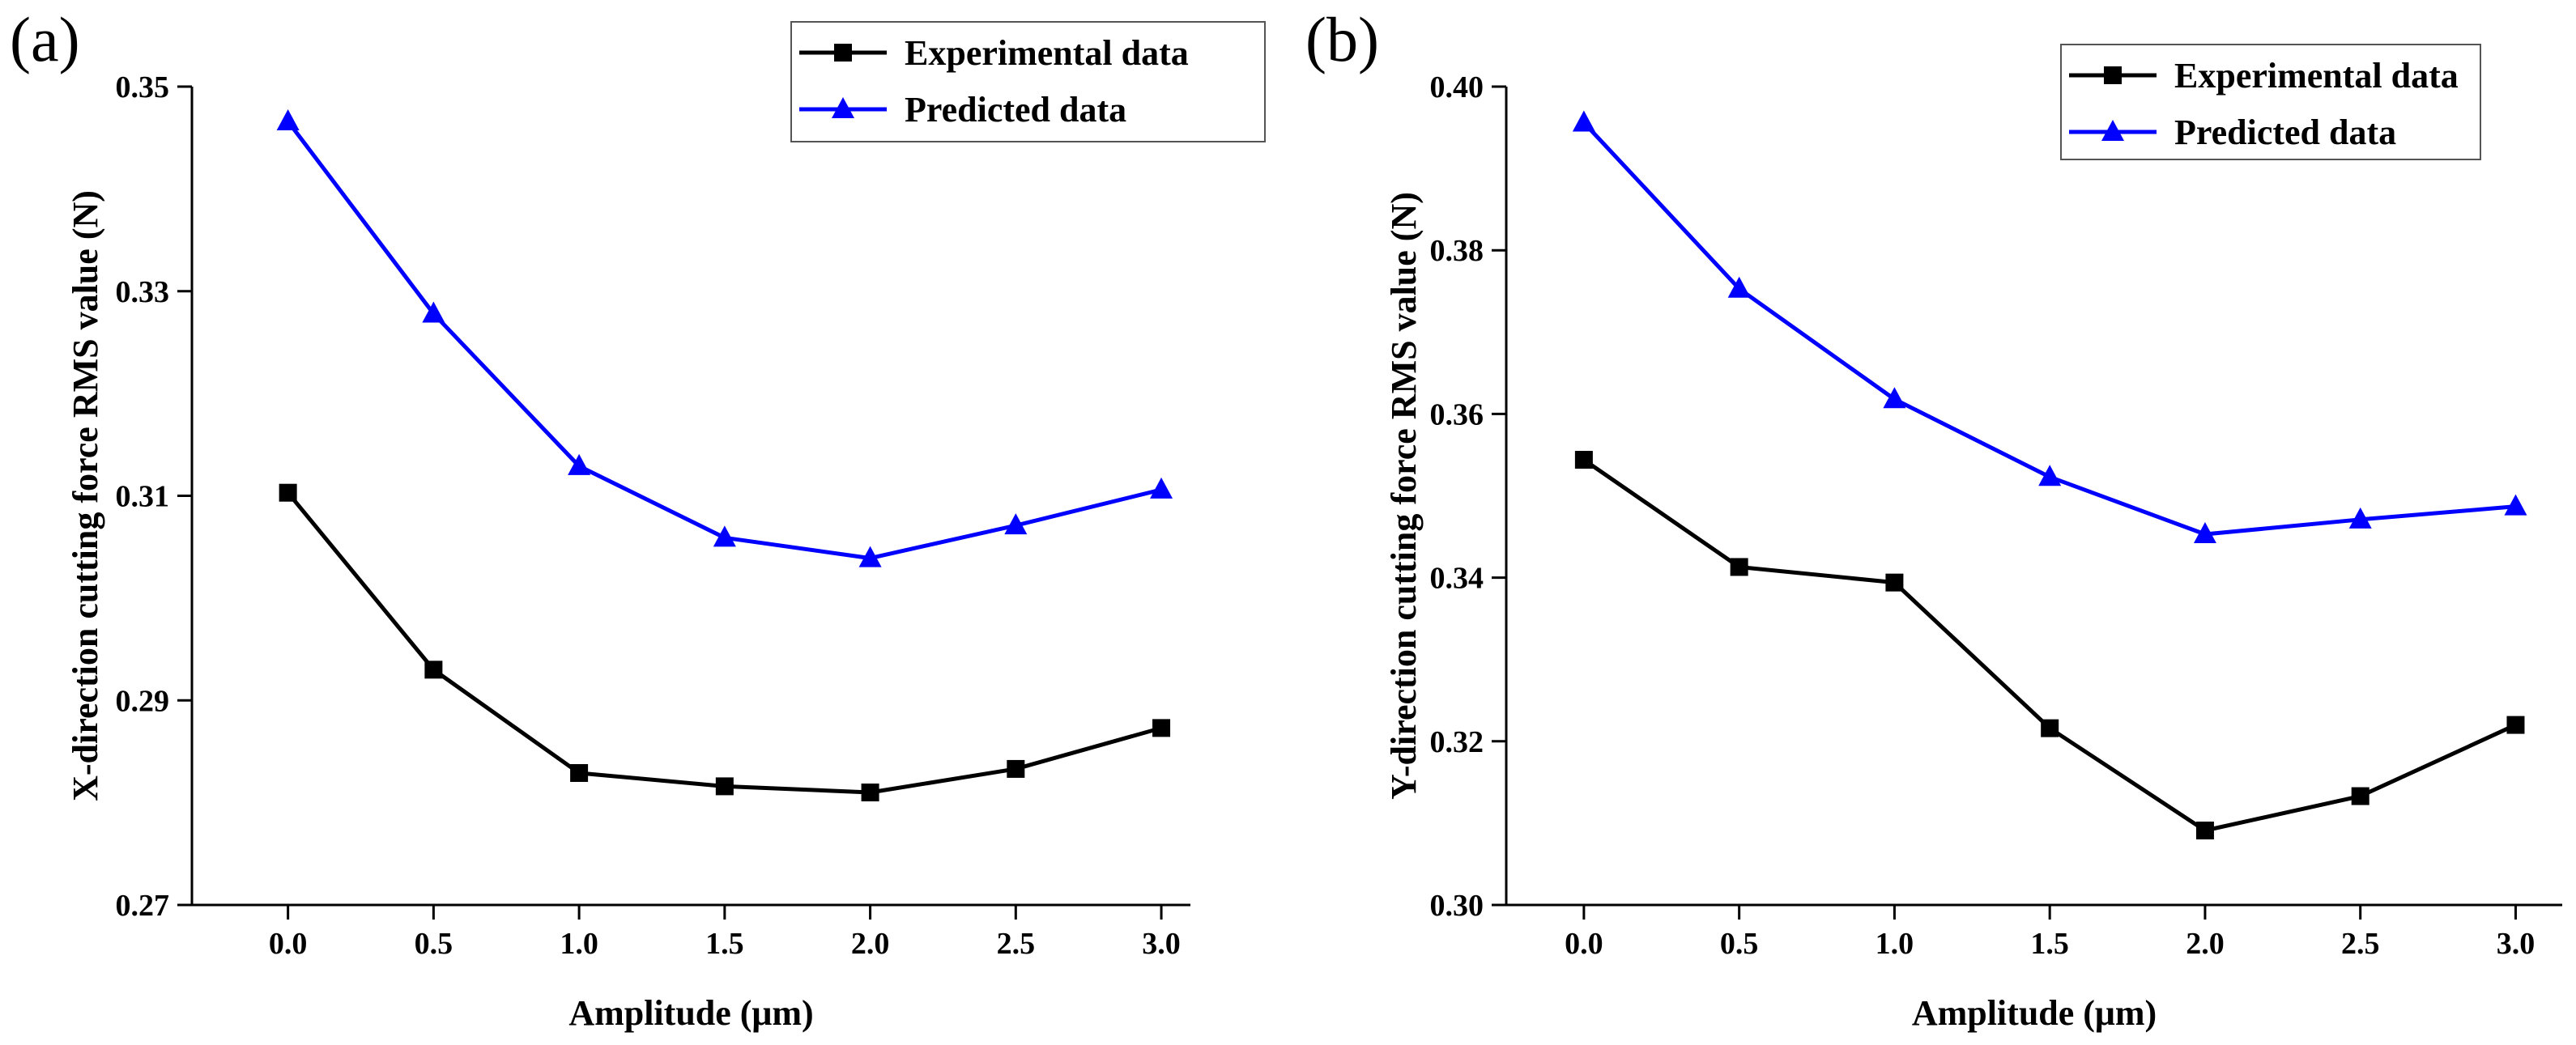  What do you see at coordinates (1457, 742) in the screenshot?
I see `y-tick-label: 0.32` at bounding box center [1457, 742].